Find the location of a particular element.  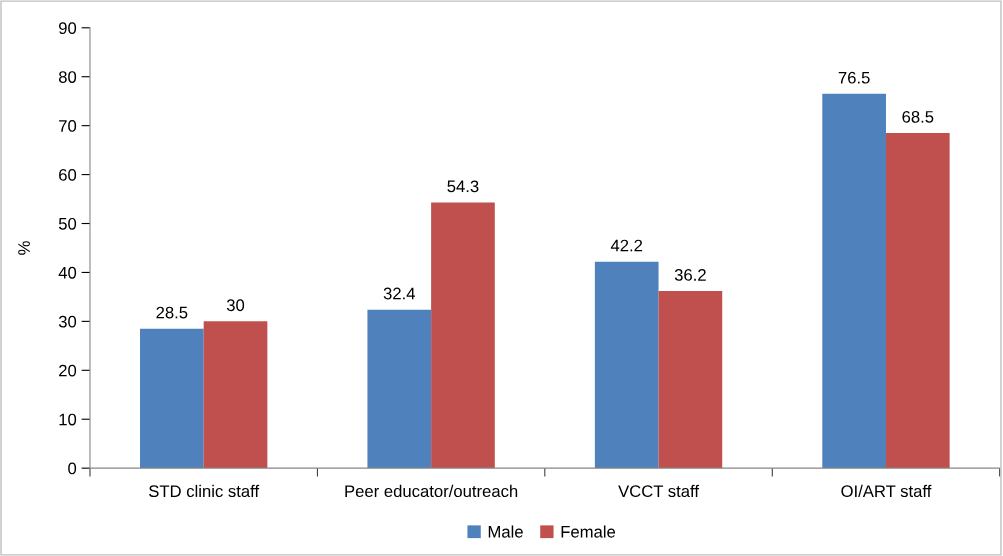

x-tick-label: VCCT staff is located at coordinates (659, 491).